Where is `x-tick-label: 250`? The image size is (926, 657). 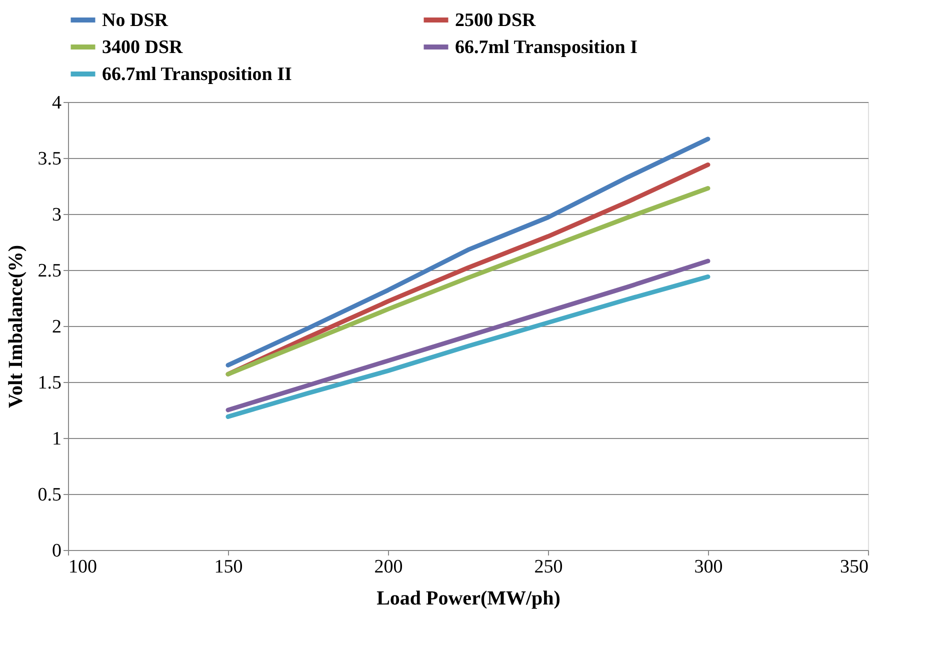 x-tick-label: 250 is located at coordinates (548, 567).